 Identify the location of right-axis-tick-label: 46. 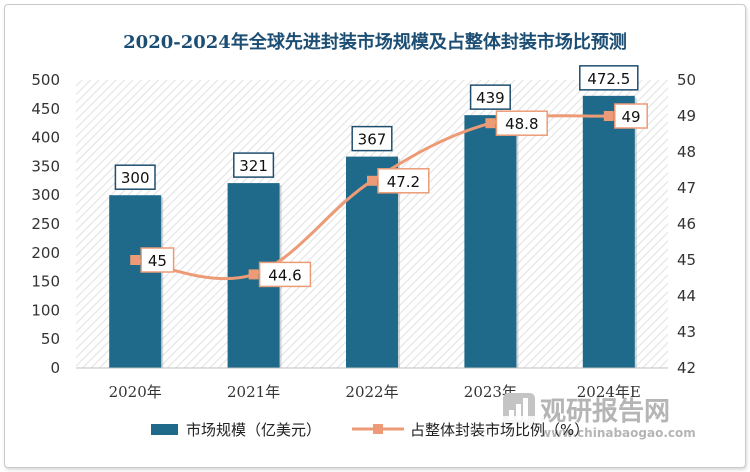
(686, 224).